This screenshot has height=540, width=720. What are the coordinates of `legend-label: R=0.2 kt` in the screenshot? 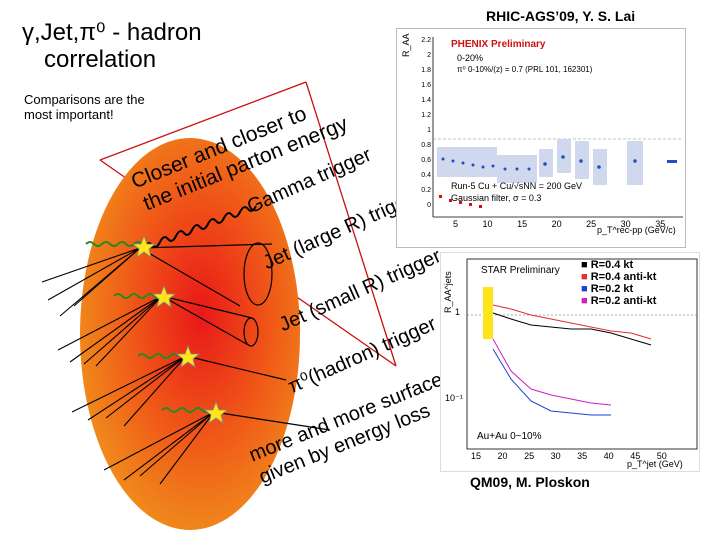 It's located at (612, 289).